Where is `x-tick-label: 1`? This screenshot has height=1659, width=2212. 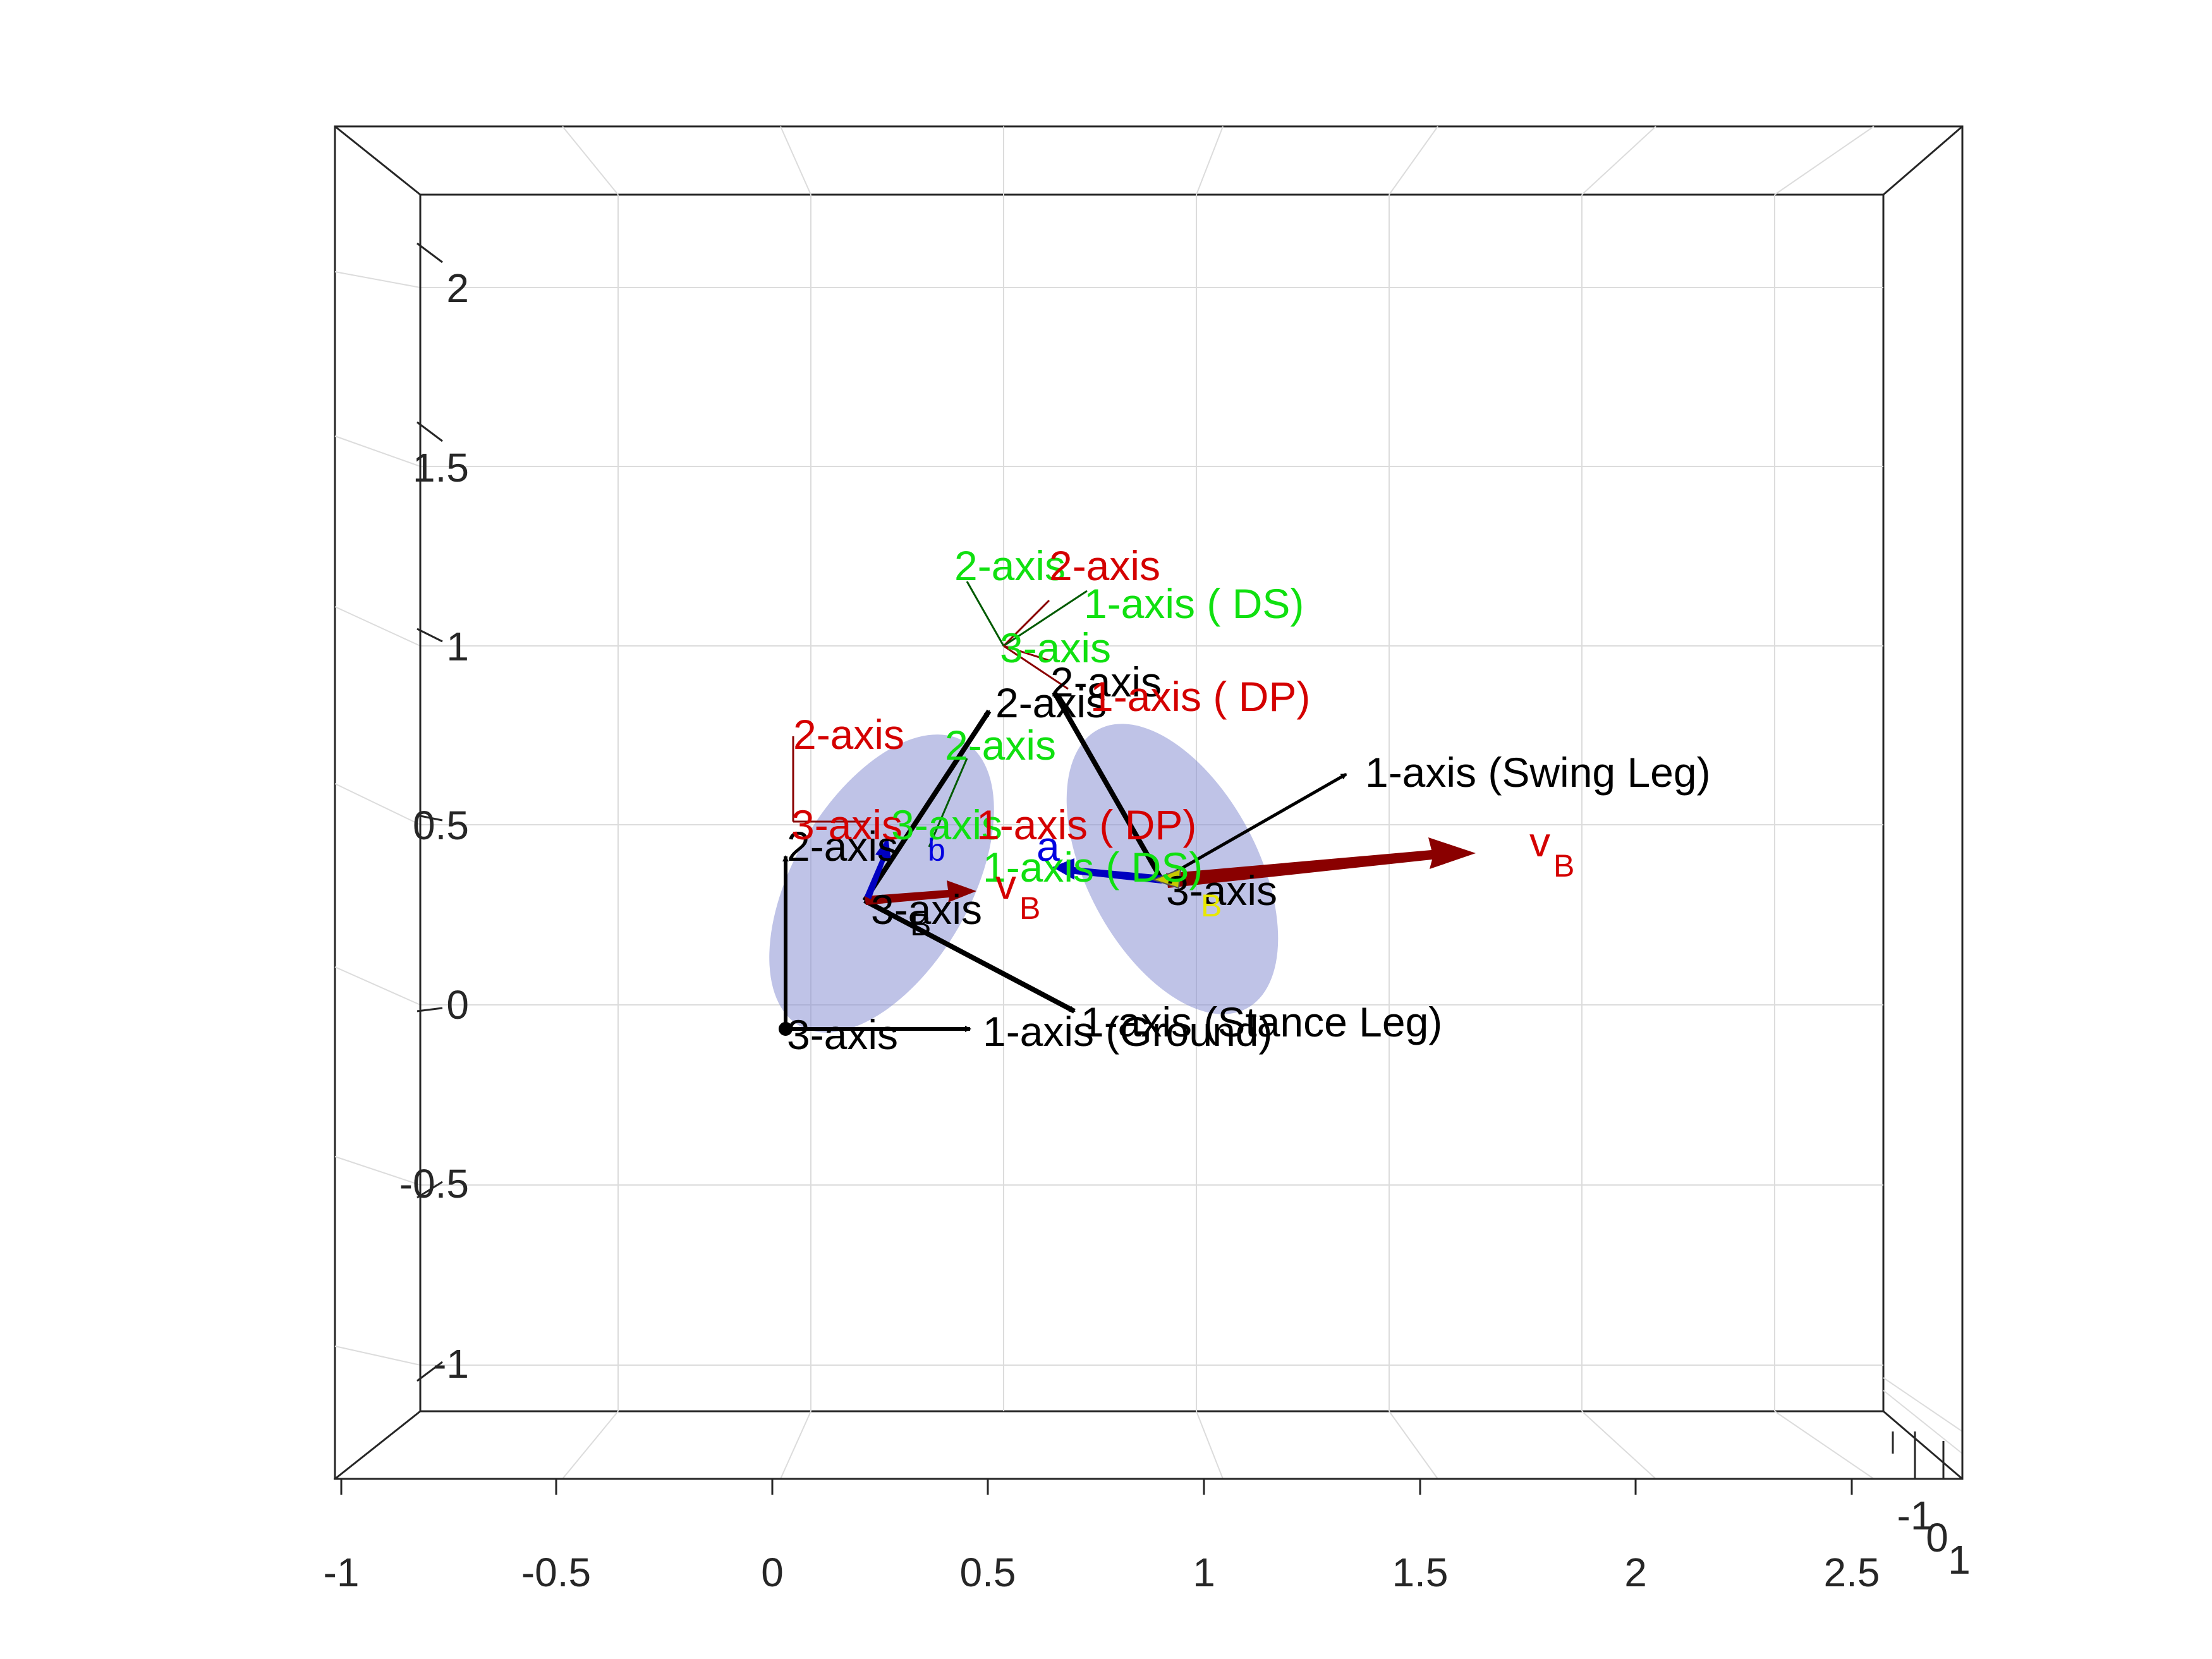
x-tick-label: 1 is located at coordinates (1204, 1573).